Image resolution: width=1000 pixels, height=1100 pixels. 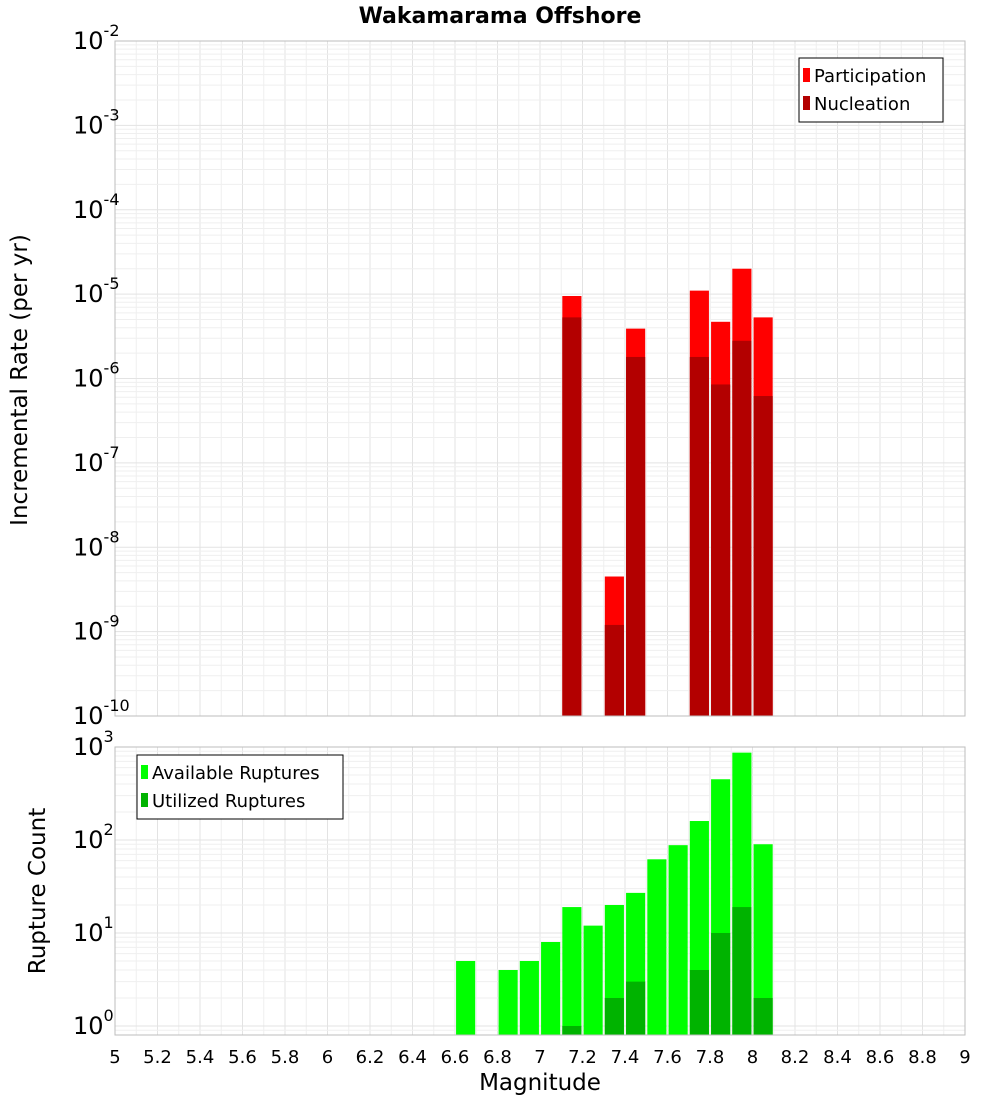 I want to click on y-tick-label: 10⁻⁸, so click(x=96, y=544).